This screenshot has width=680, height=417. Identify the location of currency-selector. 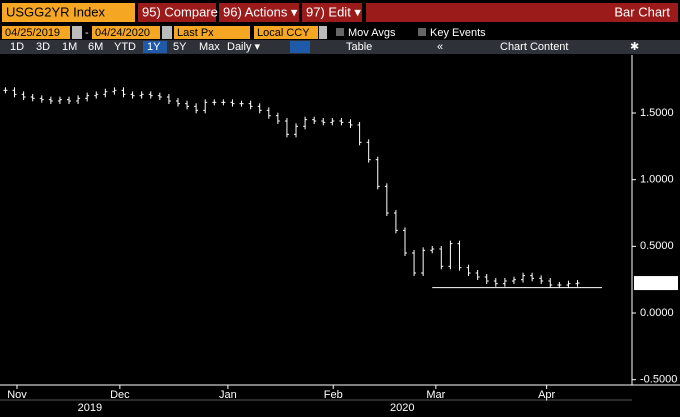
(286, 32).